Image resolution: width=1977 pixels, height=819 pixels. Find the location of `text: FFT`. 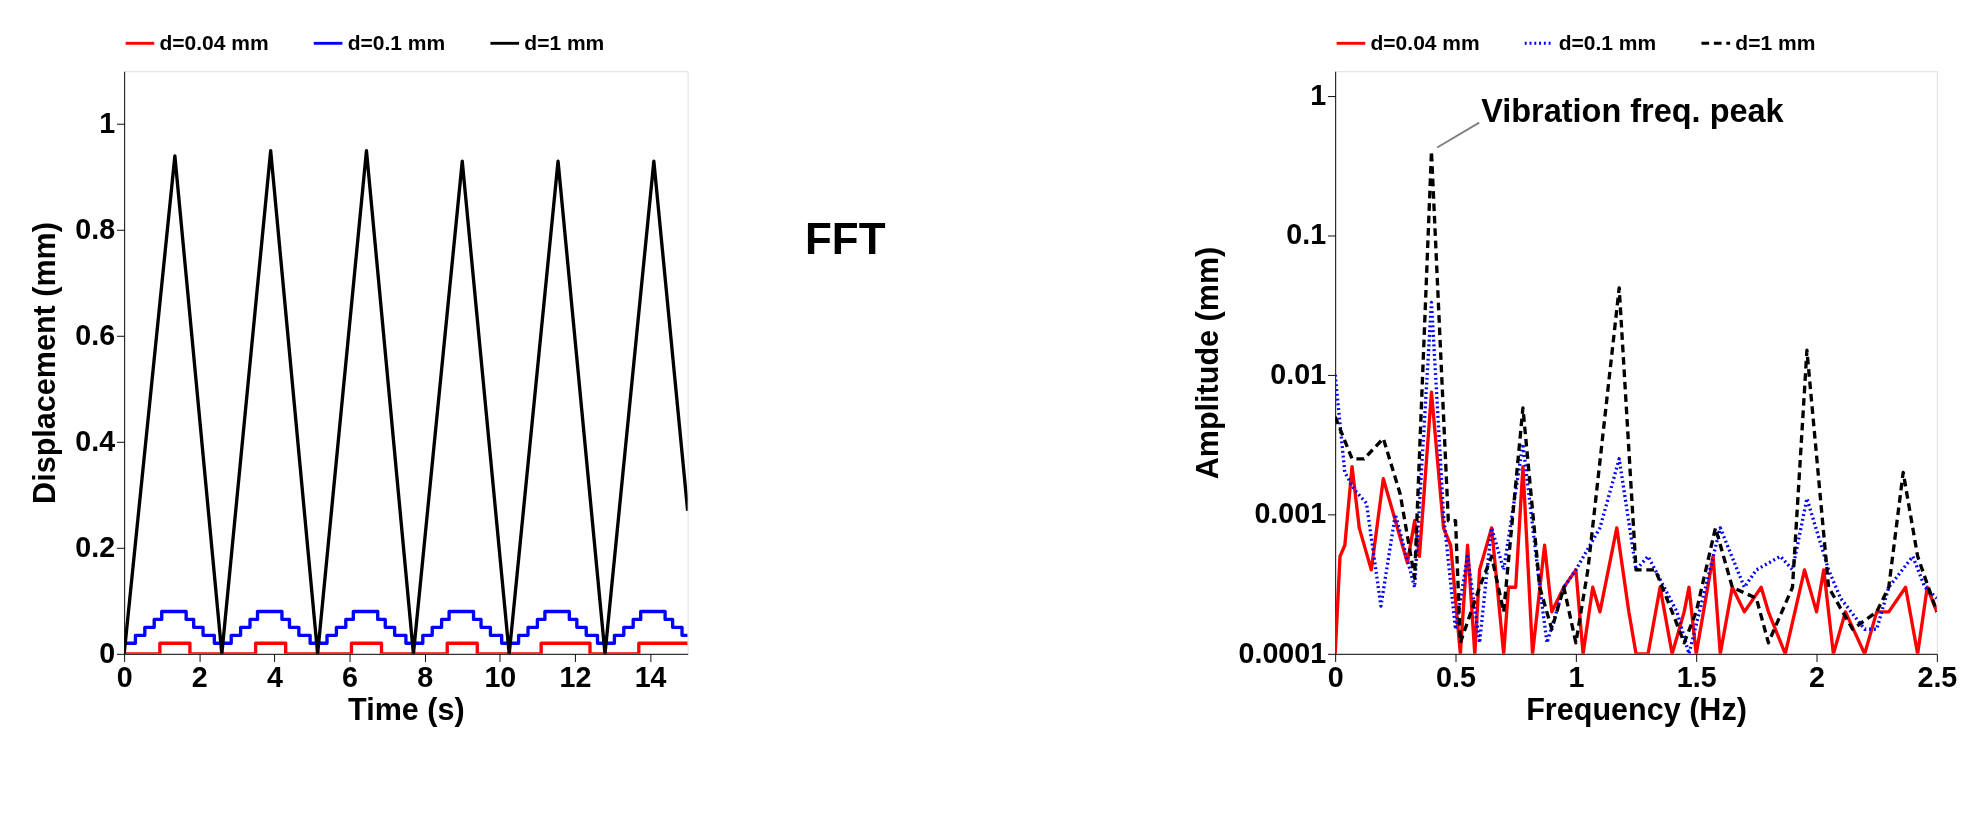

text: FFT is located at coordinates (845, 238).